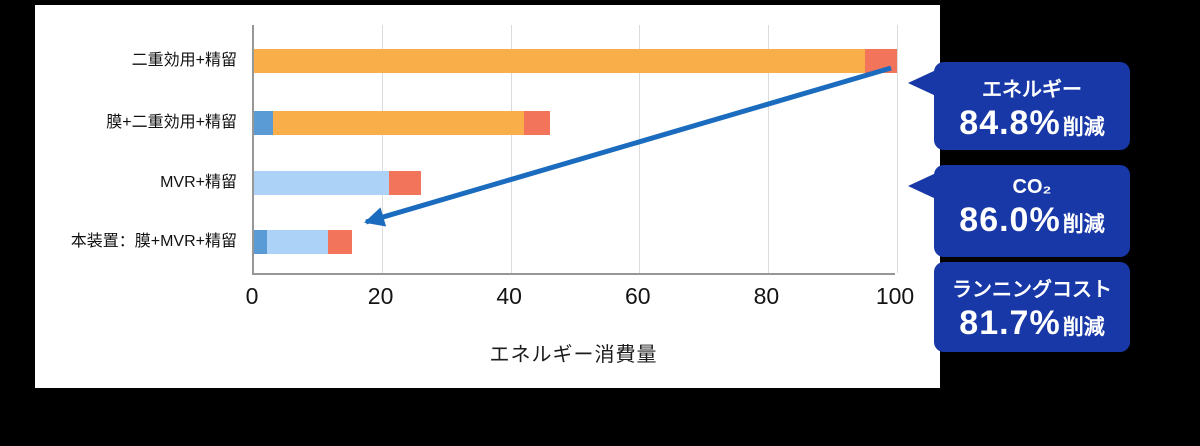  Describe the element at coordinates (580, 298) in the screenshot. I see `x-axis-ticks: 0 20 40 60 80 100` at that location.